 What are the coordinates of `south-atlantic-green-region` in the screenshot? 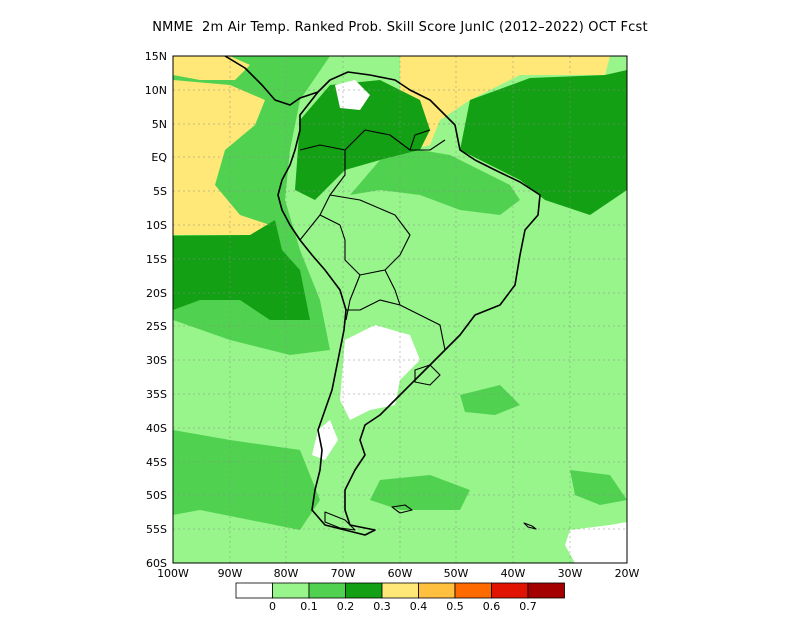 It's located at (420, 492).